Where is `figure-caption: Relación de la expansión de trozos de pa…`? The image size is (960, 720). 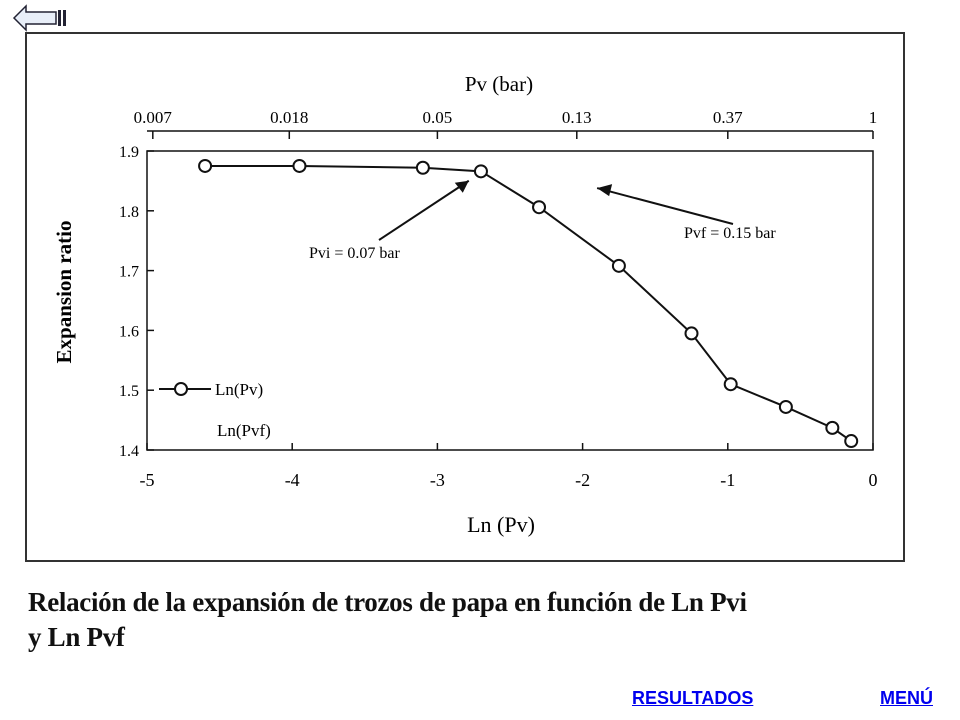
figure-caption: Relación de la expansión de trozos de pa… is located at coordinates (478, 619).